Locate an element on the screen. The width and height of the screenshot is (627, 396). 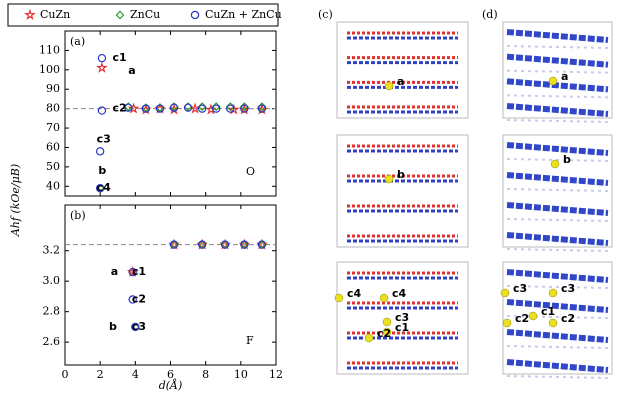
point-annotation: a is located at coordinates (131, 70).